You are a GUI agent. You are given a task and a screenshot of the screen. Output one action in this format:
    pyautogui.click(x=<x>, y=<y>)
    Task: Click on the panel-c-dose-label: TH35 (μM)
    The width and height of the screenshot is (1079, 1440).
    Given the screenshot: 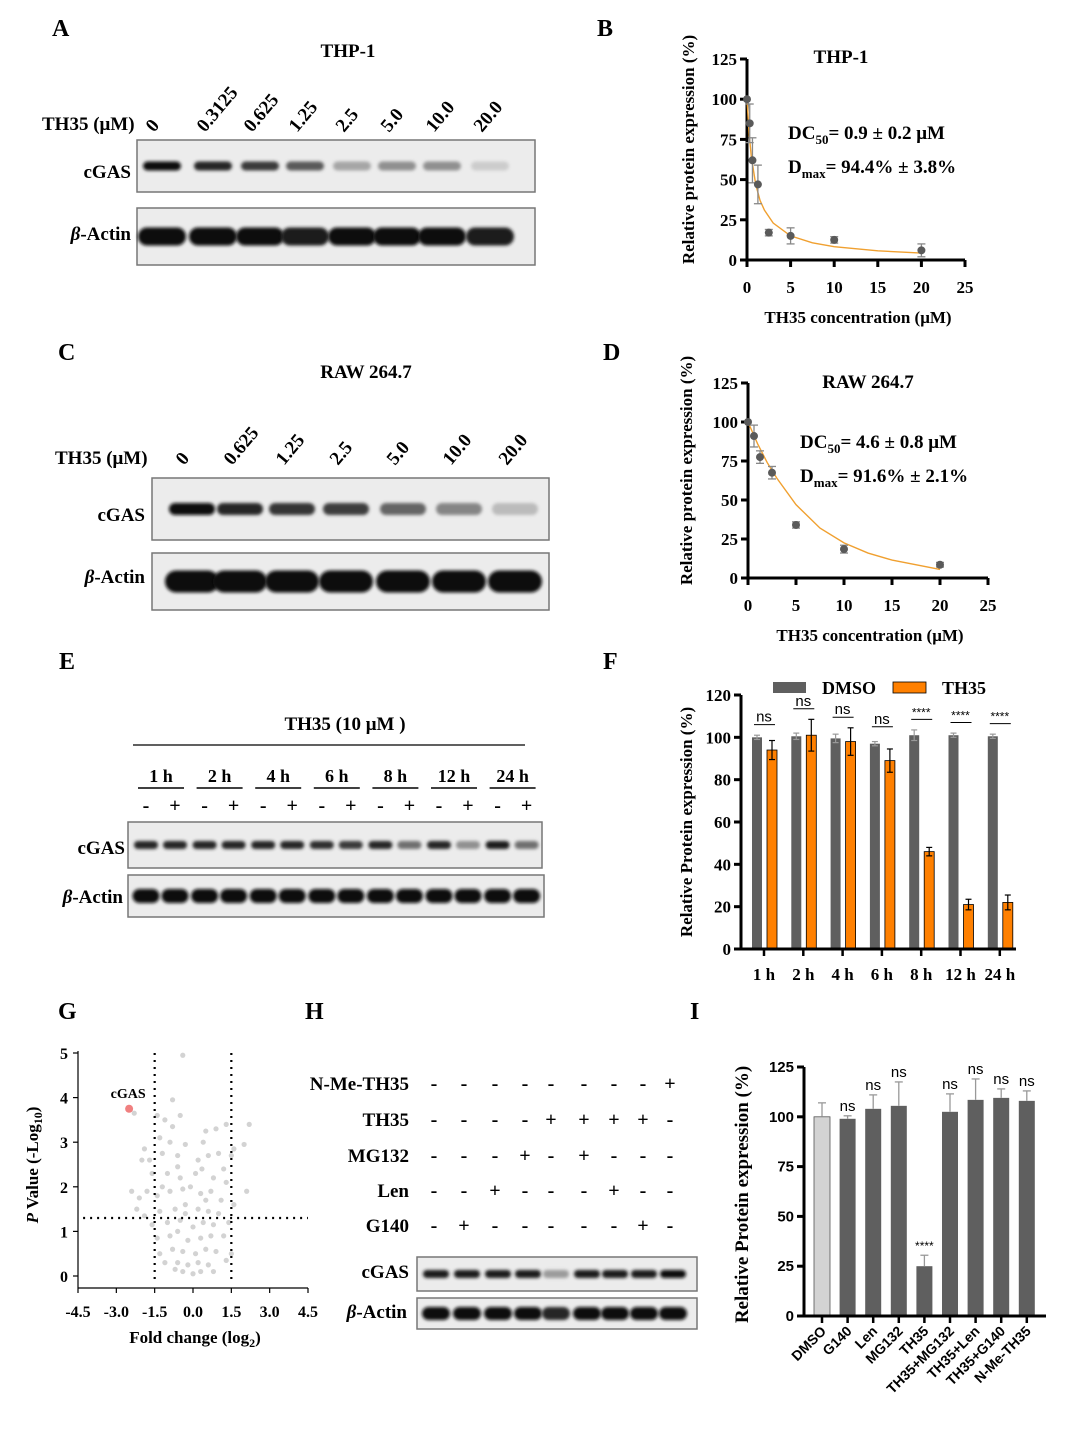 What is the action you would take?
    pyautogui.click(x=101, y=458)
    